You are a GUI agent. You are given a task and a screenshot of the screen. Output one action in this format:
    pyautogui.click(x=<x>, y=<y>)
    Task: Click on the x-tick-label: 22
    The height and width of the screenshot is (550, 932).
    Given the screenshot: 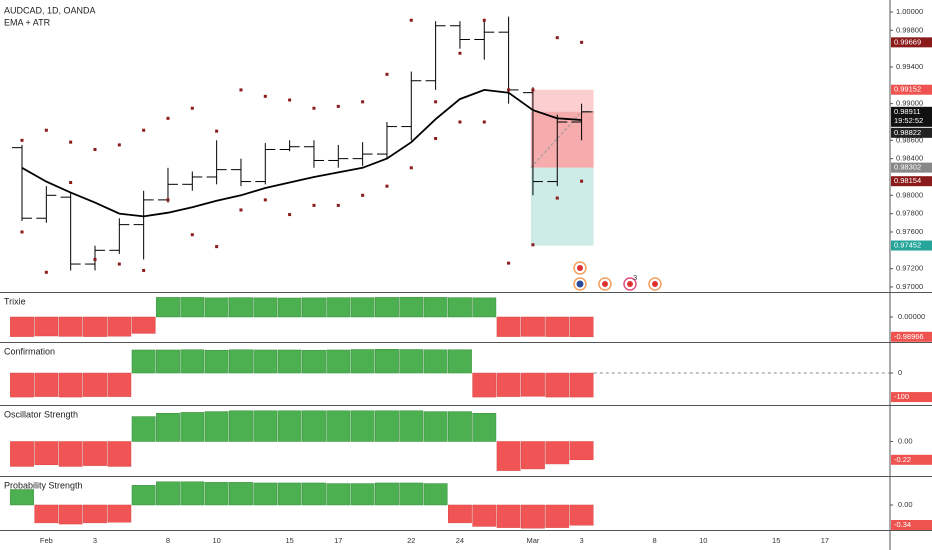 What is the action you would take?
    pyautogui.click(x=411, y=540)
    